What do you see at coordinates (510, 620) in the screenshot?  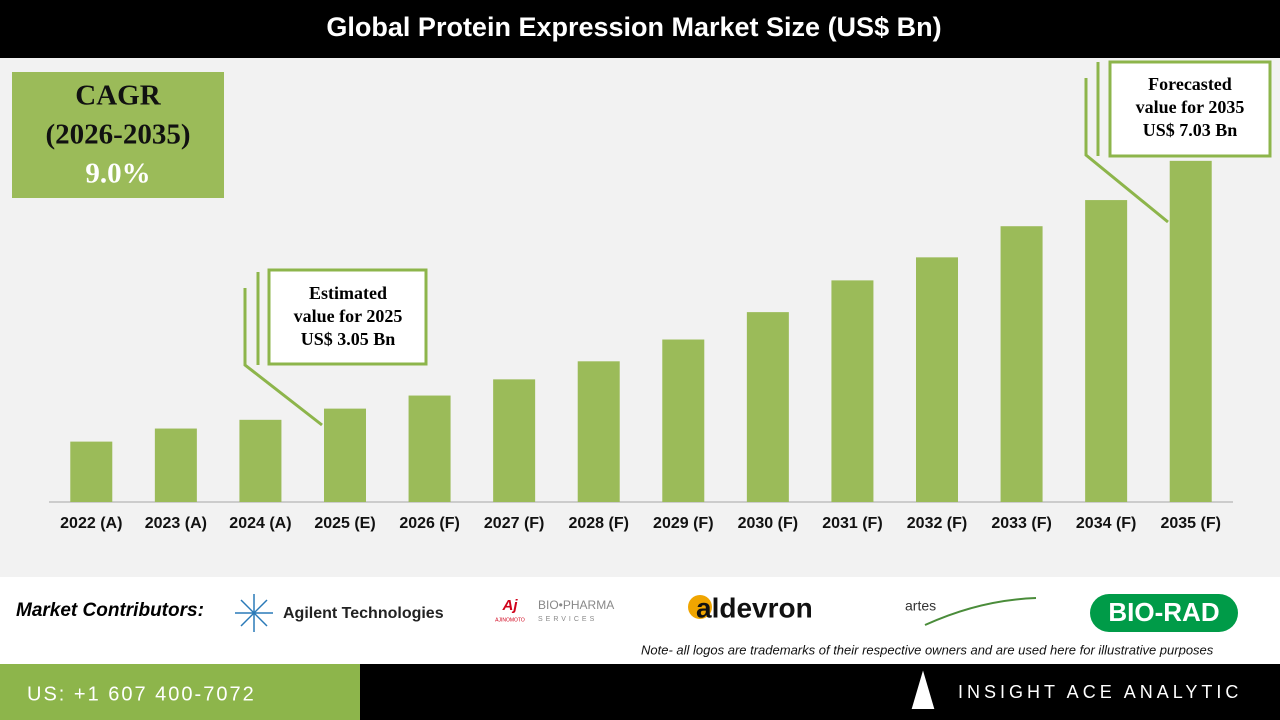 I see `logo: AJINOMOTO` at bounding box center [510, 620].